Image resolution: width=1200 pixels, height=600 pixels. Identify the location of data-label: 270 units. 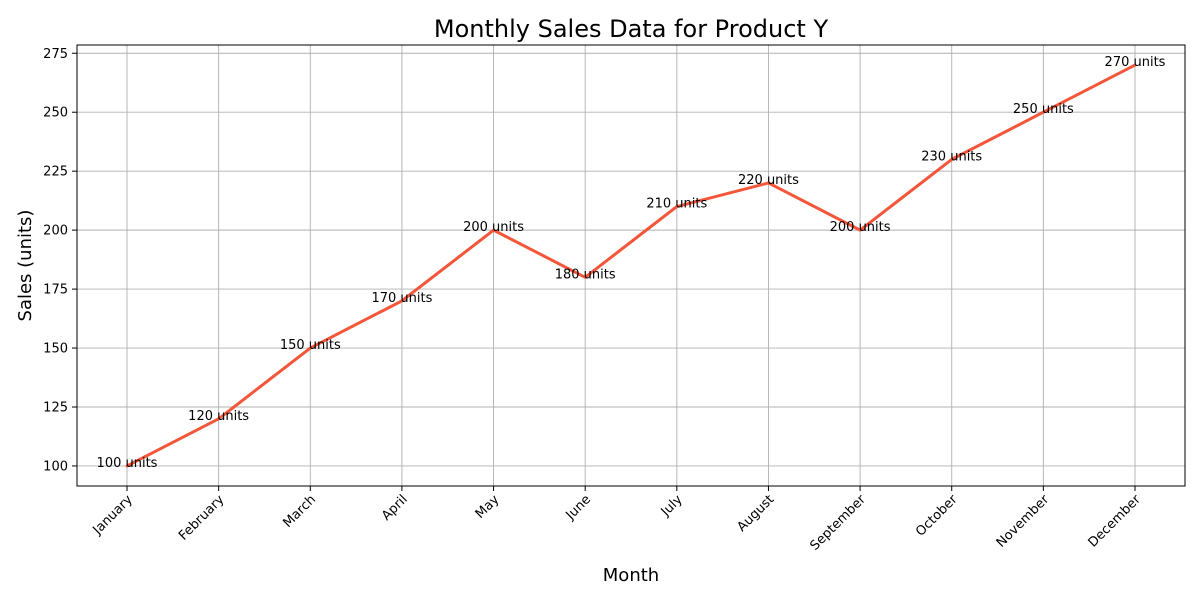
(1135, 62).